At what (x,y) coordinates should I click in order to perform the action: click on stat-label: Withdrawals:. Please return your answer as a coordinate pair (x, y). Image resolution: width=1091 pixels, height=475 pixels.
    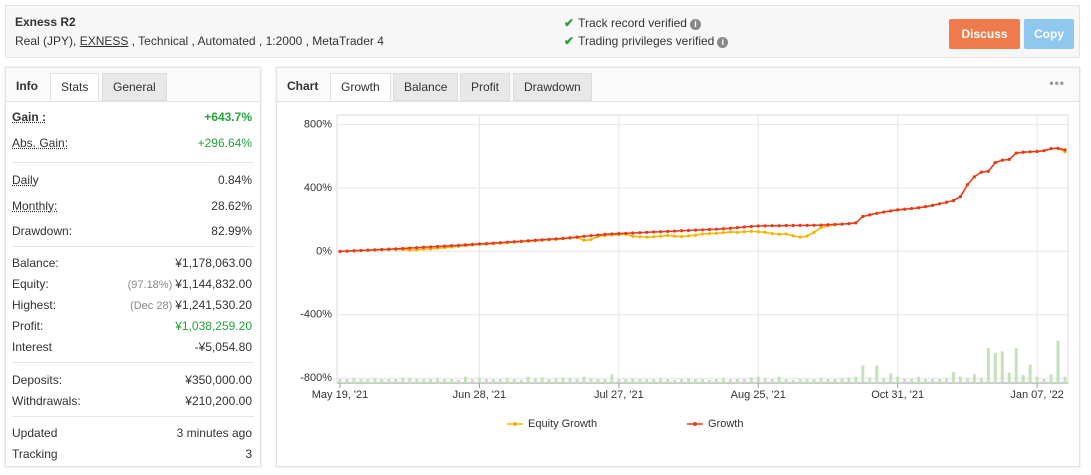
    Looking at the image, I should click on (46, 401).